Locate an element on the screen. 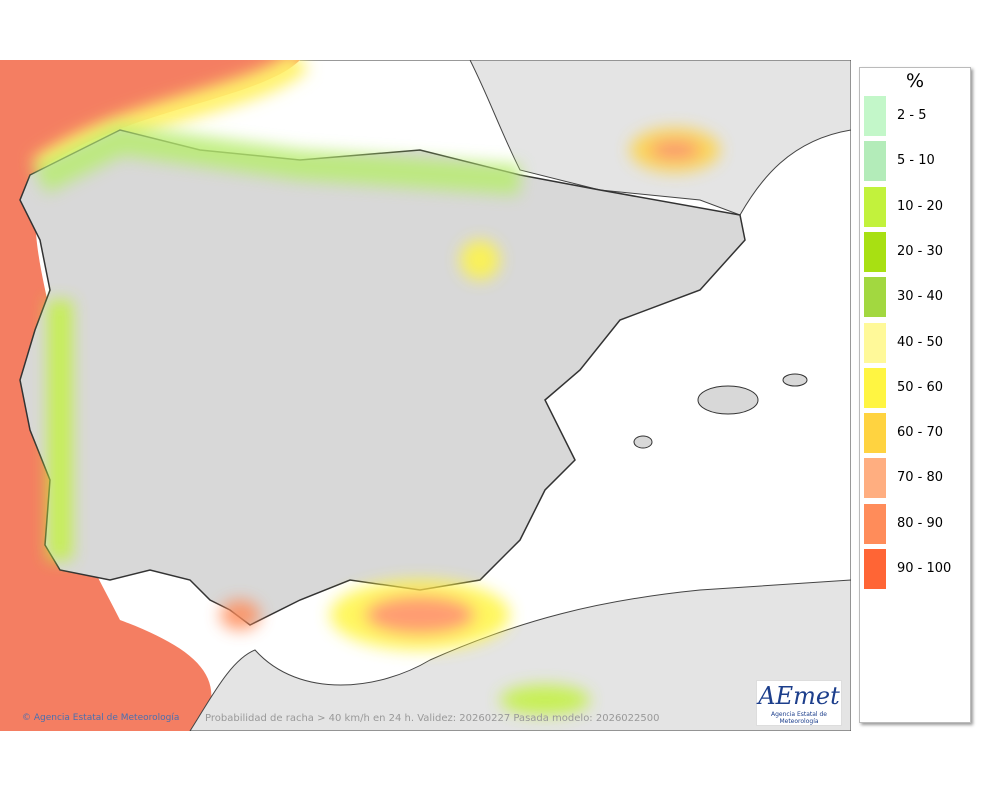 This screenshot has height=790, width=1000. legend-item: 30 - 40 is located at coordinates (916, 297).